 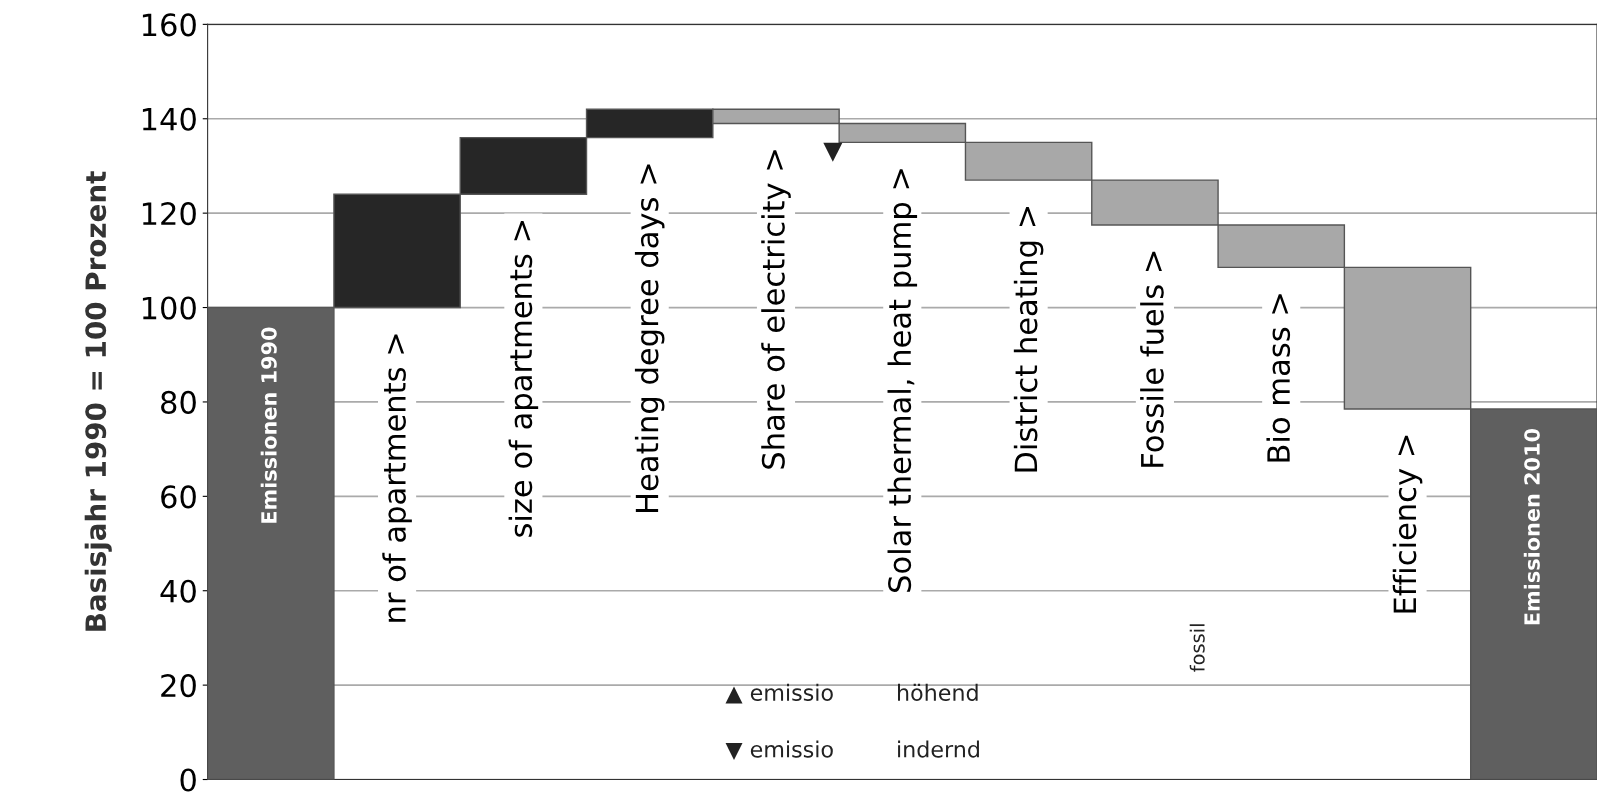 What do you see at coordinates (178, 591) in the screenshot?
I see `y-tick-label: 40` at bounding box center [178, 591].